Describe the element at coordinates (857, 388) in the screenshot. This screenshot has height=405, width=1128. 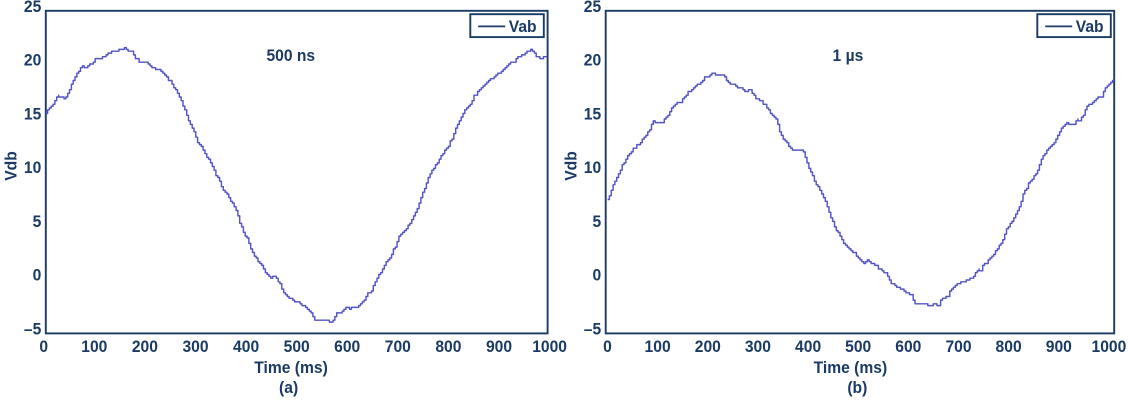
I see `svg-text: (b)` at that location.